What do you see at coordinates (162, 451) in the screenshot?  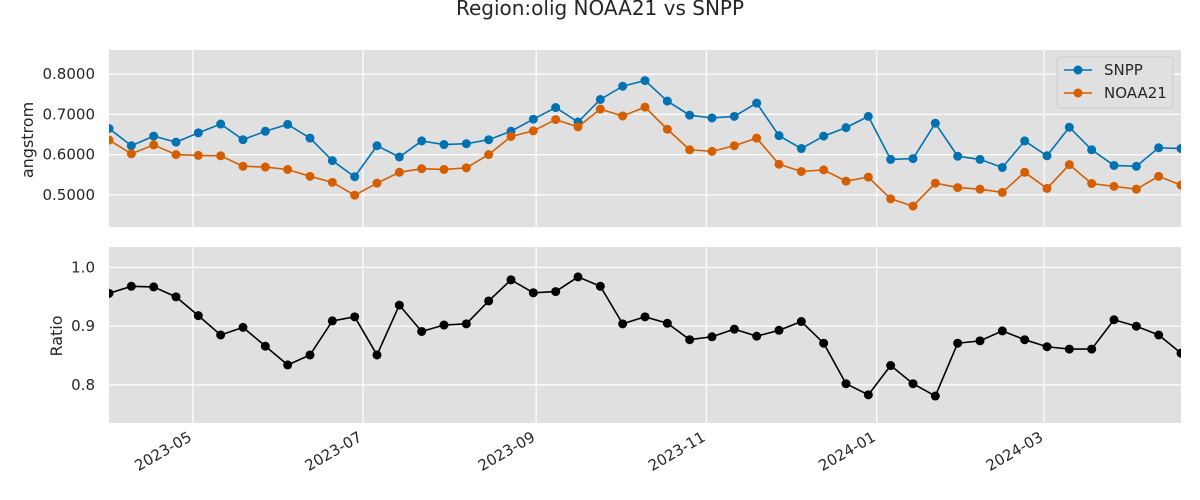 I see `x-tick-label: 2023-05` at bounding box center [162, 451].